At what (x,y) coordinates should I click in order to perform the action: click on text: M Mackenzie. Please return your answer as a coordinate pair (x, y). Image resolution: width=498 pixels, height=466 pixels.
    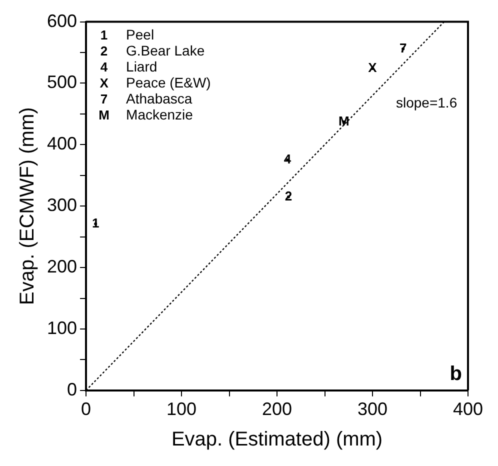
    Looking at the image, I should click on (145, 114).